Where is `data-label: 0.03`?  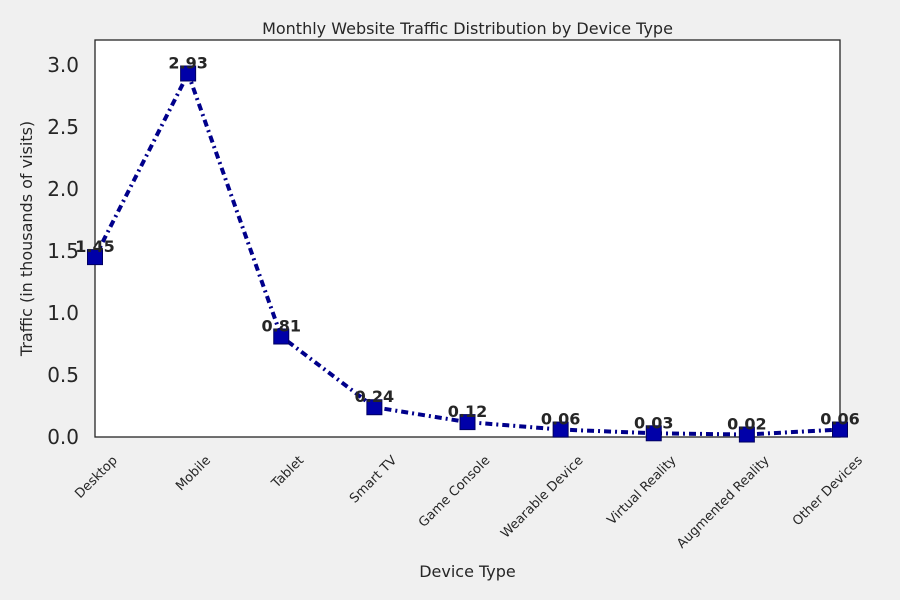
data-label: 0.03 is located at coordinates (653, 422).